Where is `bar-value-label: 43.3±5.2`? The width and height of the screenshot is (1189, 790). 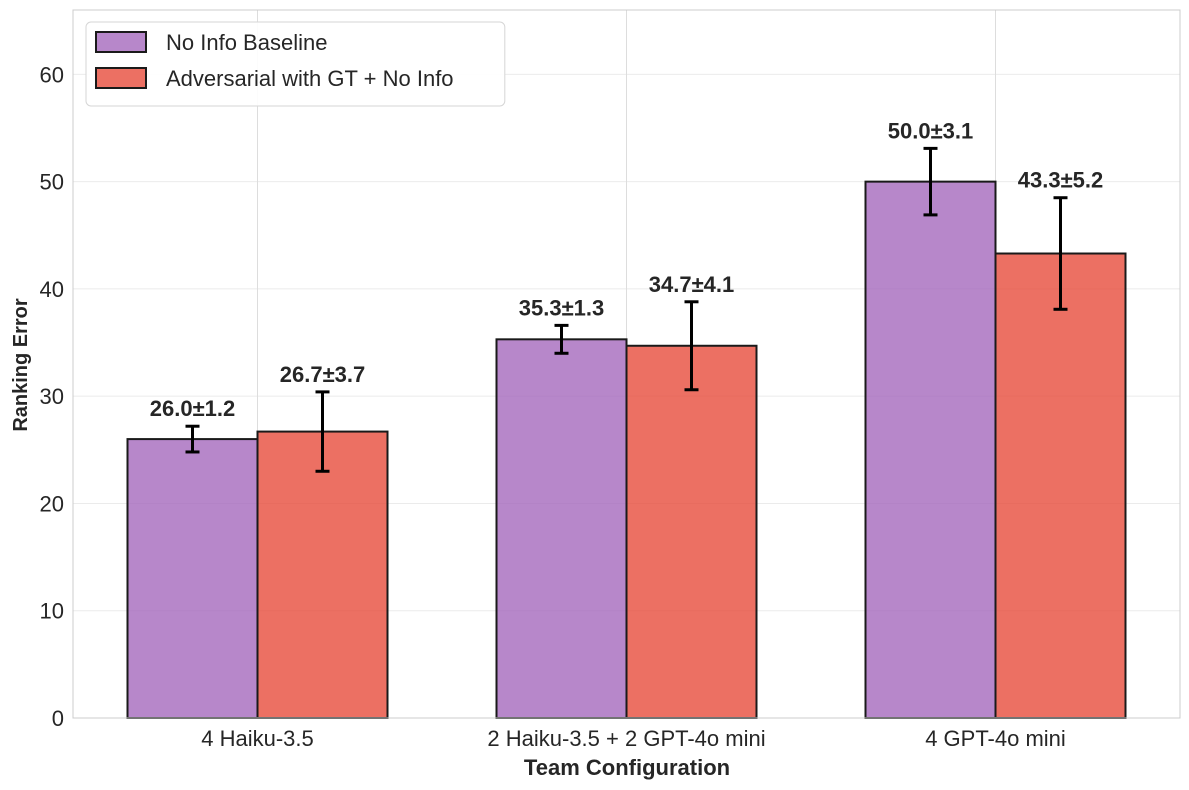 bar-value-label: 43.3±5.2 is located at coordinates (1060, 180).